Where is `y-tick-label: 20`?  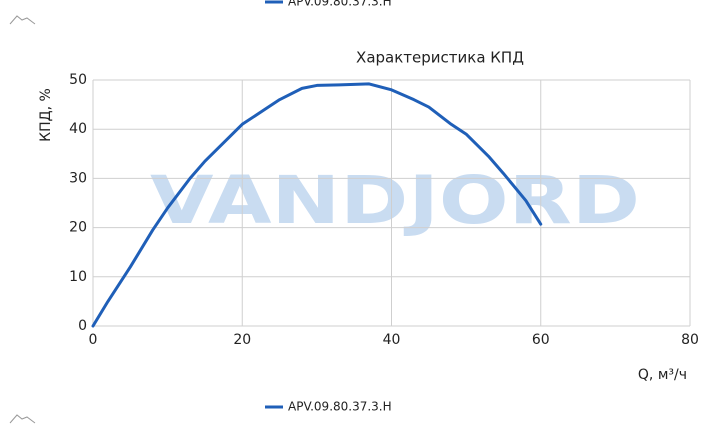 y-tick-label: 20 is located at coordinates (78, 228).